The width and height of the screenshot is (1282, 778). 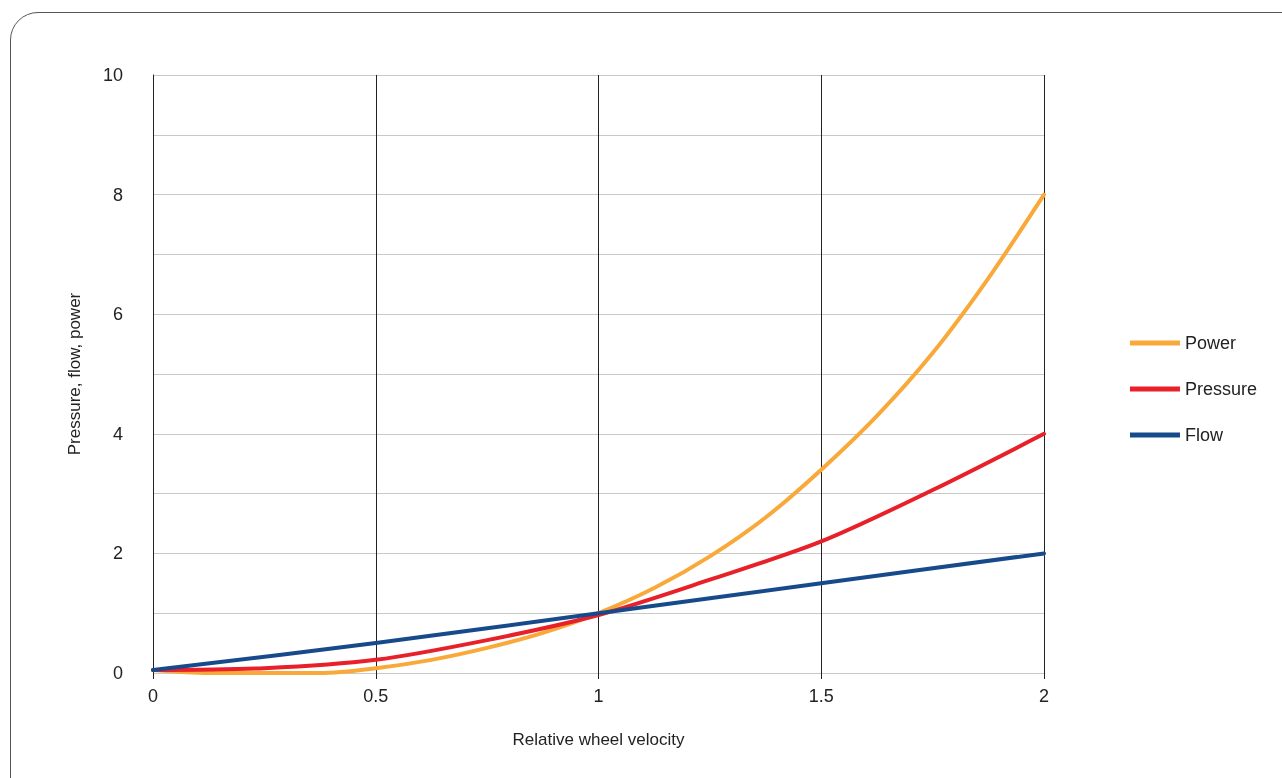 What do you see at coordinates (117, 194) in the screenshot?
I see `y-tick-label: 8` at bounding box center [117, 194].